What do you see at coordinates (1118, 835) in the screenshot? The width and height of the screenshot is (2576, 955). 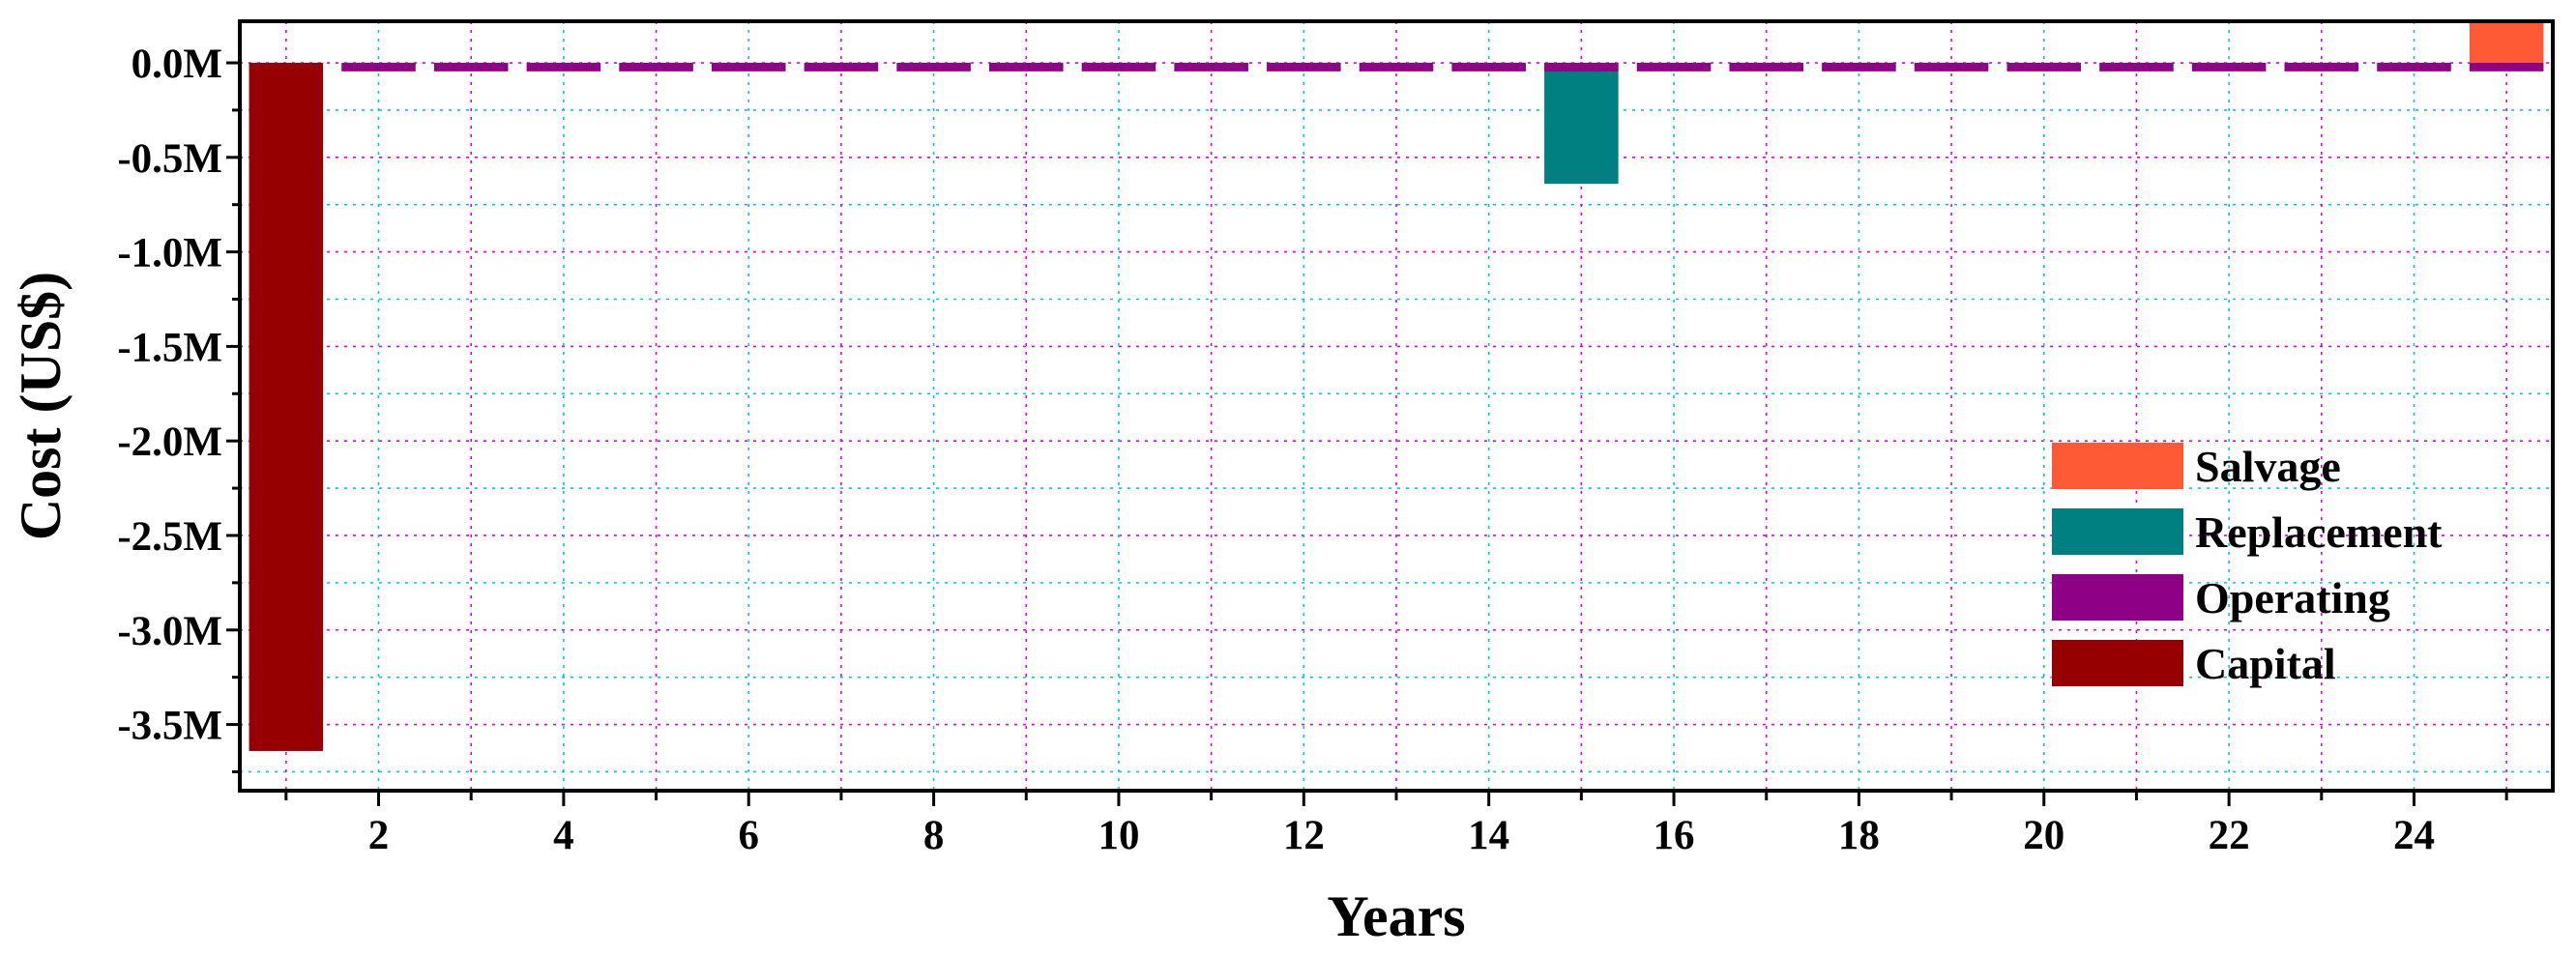 I see `x-tick-label: 10` at bounding box center [1118, 835].